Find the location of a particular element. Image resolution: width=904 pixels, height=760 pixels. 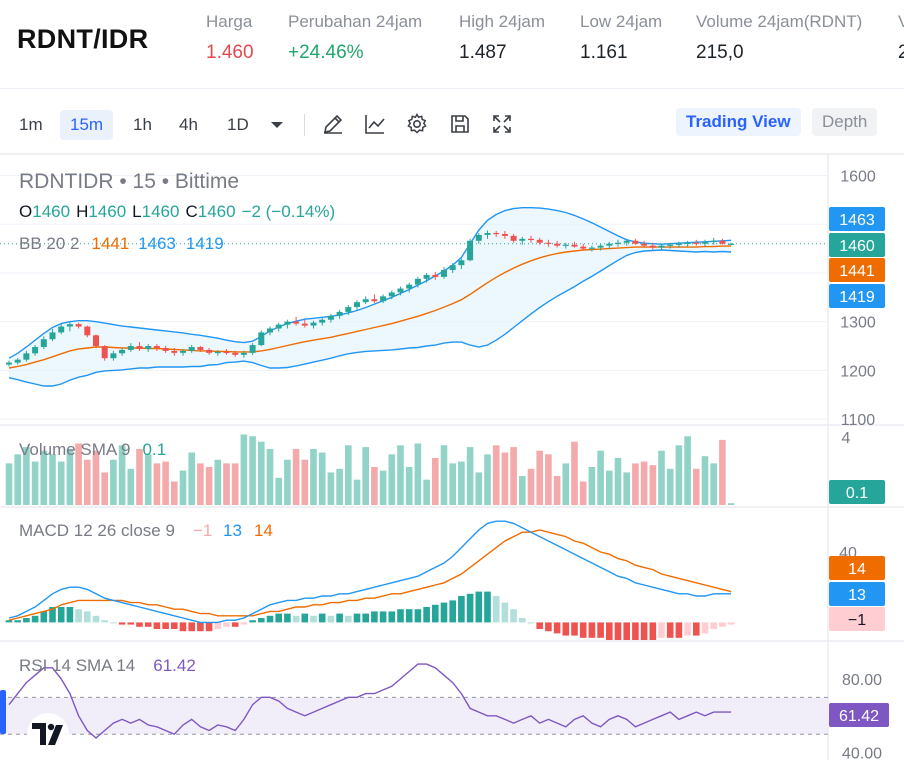

stat-value: 215,0 is located at coordinates (720, 52).